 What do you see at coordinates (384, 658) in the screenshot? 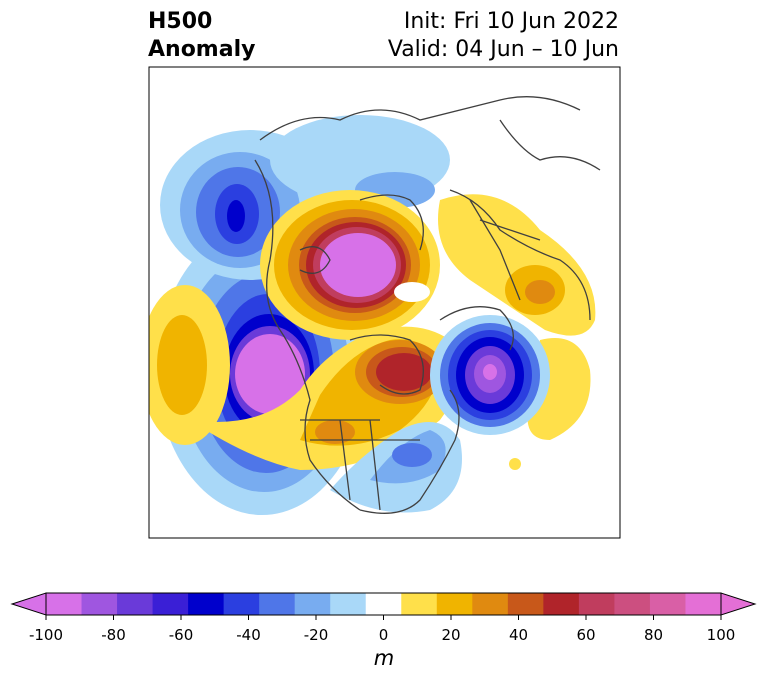
I see `colorbar-unit-label: m` at bounding box center [384, 658].